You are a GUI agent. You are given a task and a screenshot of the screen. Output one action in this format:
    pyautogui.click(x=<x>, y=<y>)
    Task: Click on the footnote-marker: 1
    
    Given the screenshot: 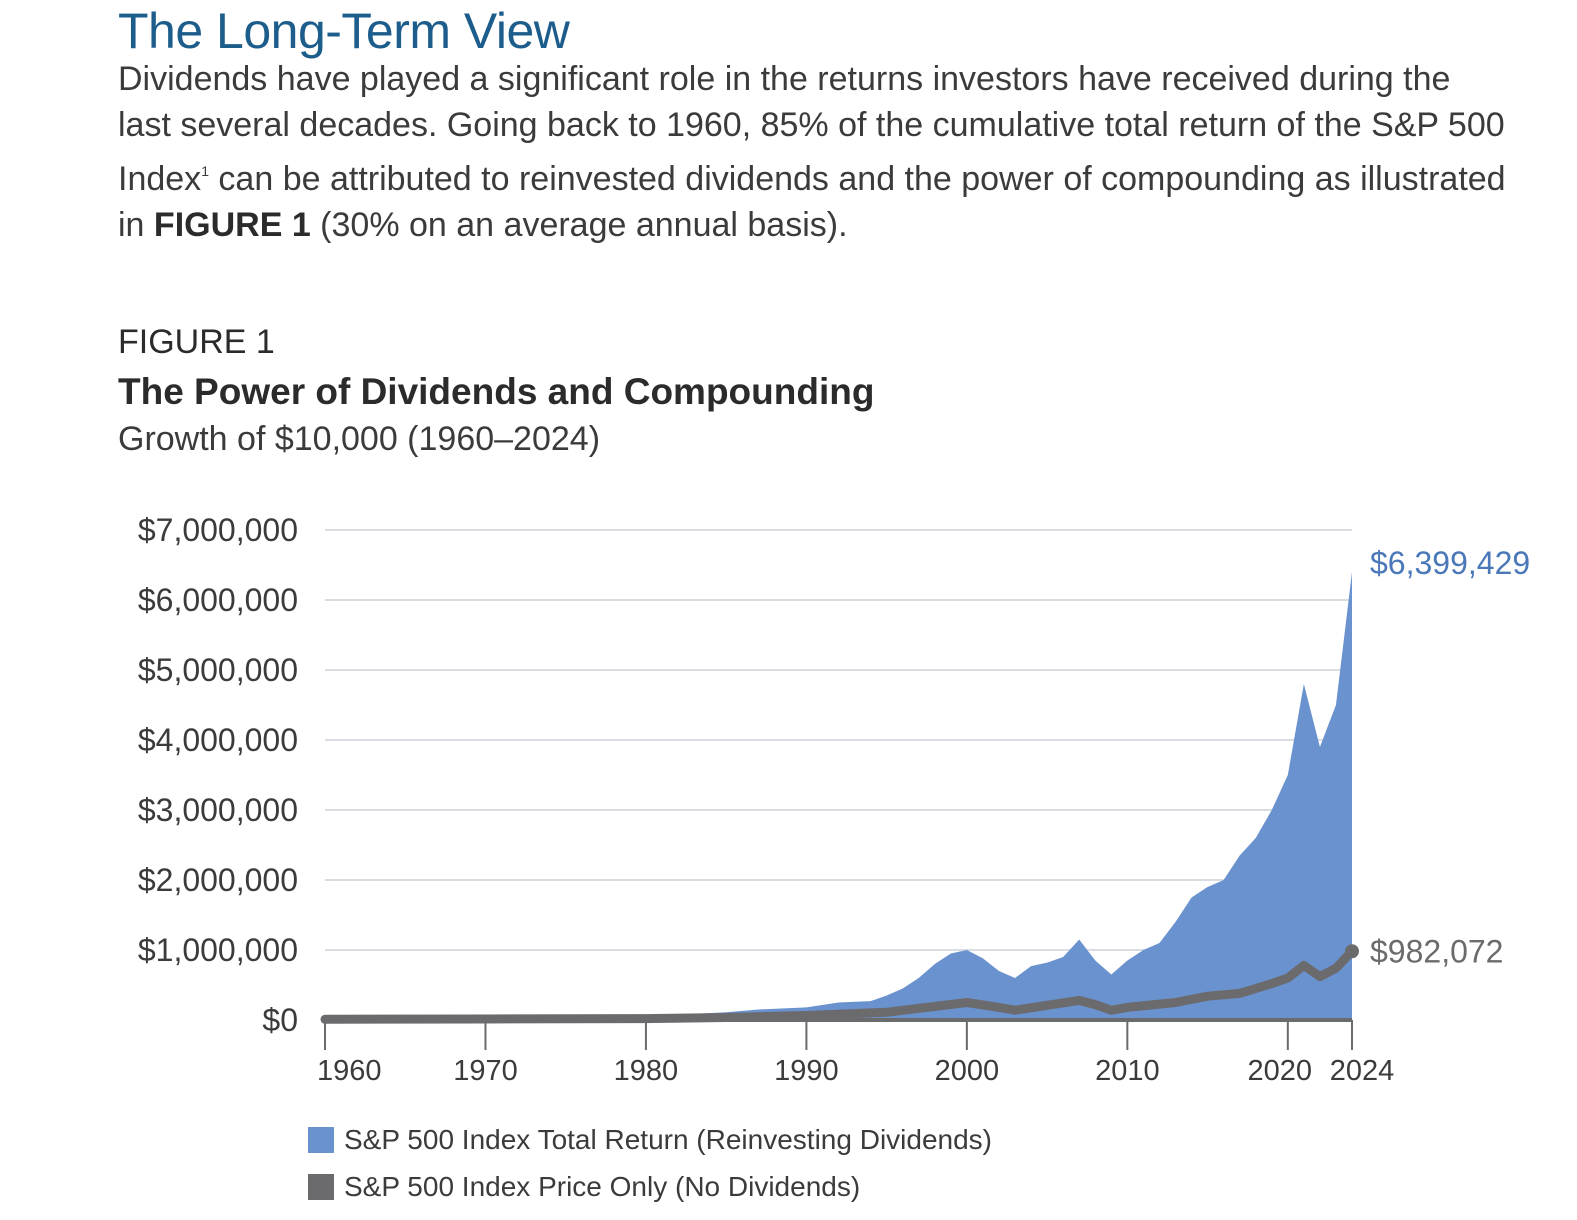 What is the action you would take?
    pyautogui.click(x=205, y=171)
    